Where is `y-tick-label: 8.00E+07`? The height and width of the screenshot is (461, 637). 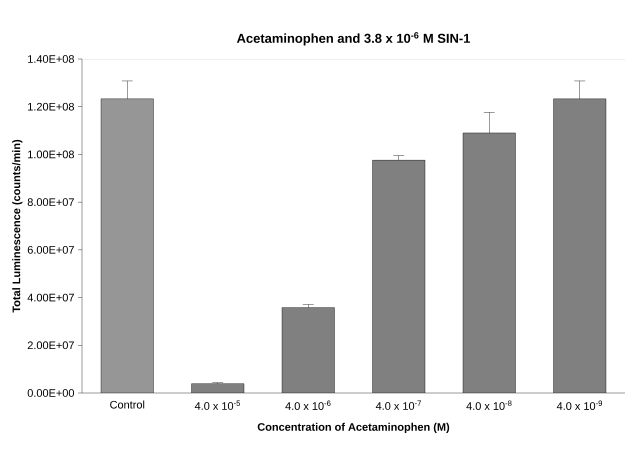
y-tick-label: 8.00E+07 is located at coordinates (51, 202).